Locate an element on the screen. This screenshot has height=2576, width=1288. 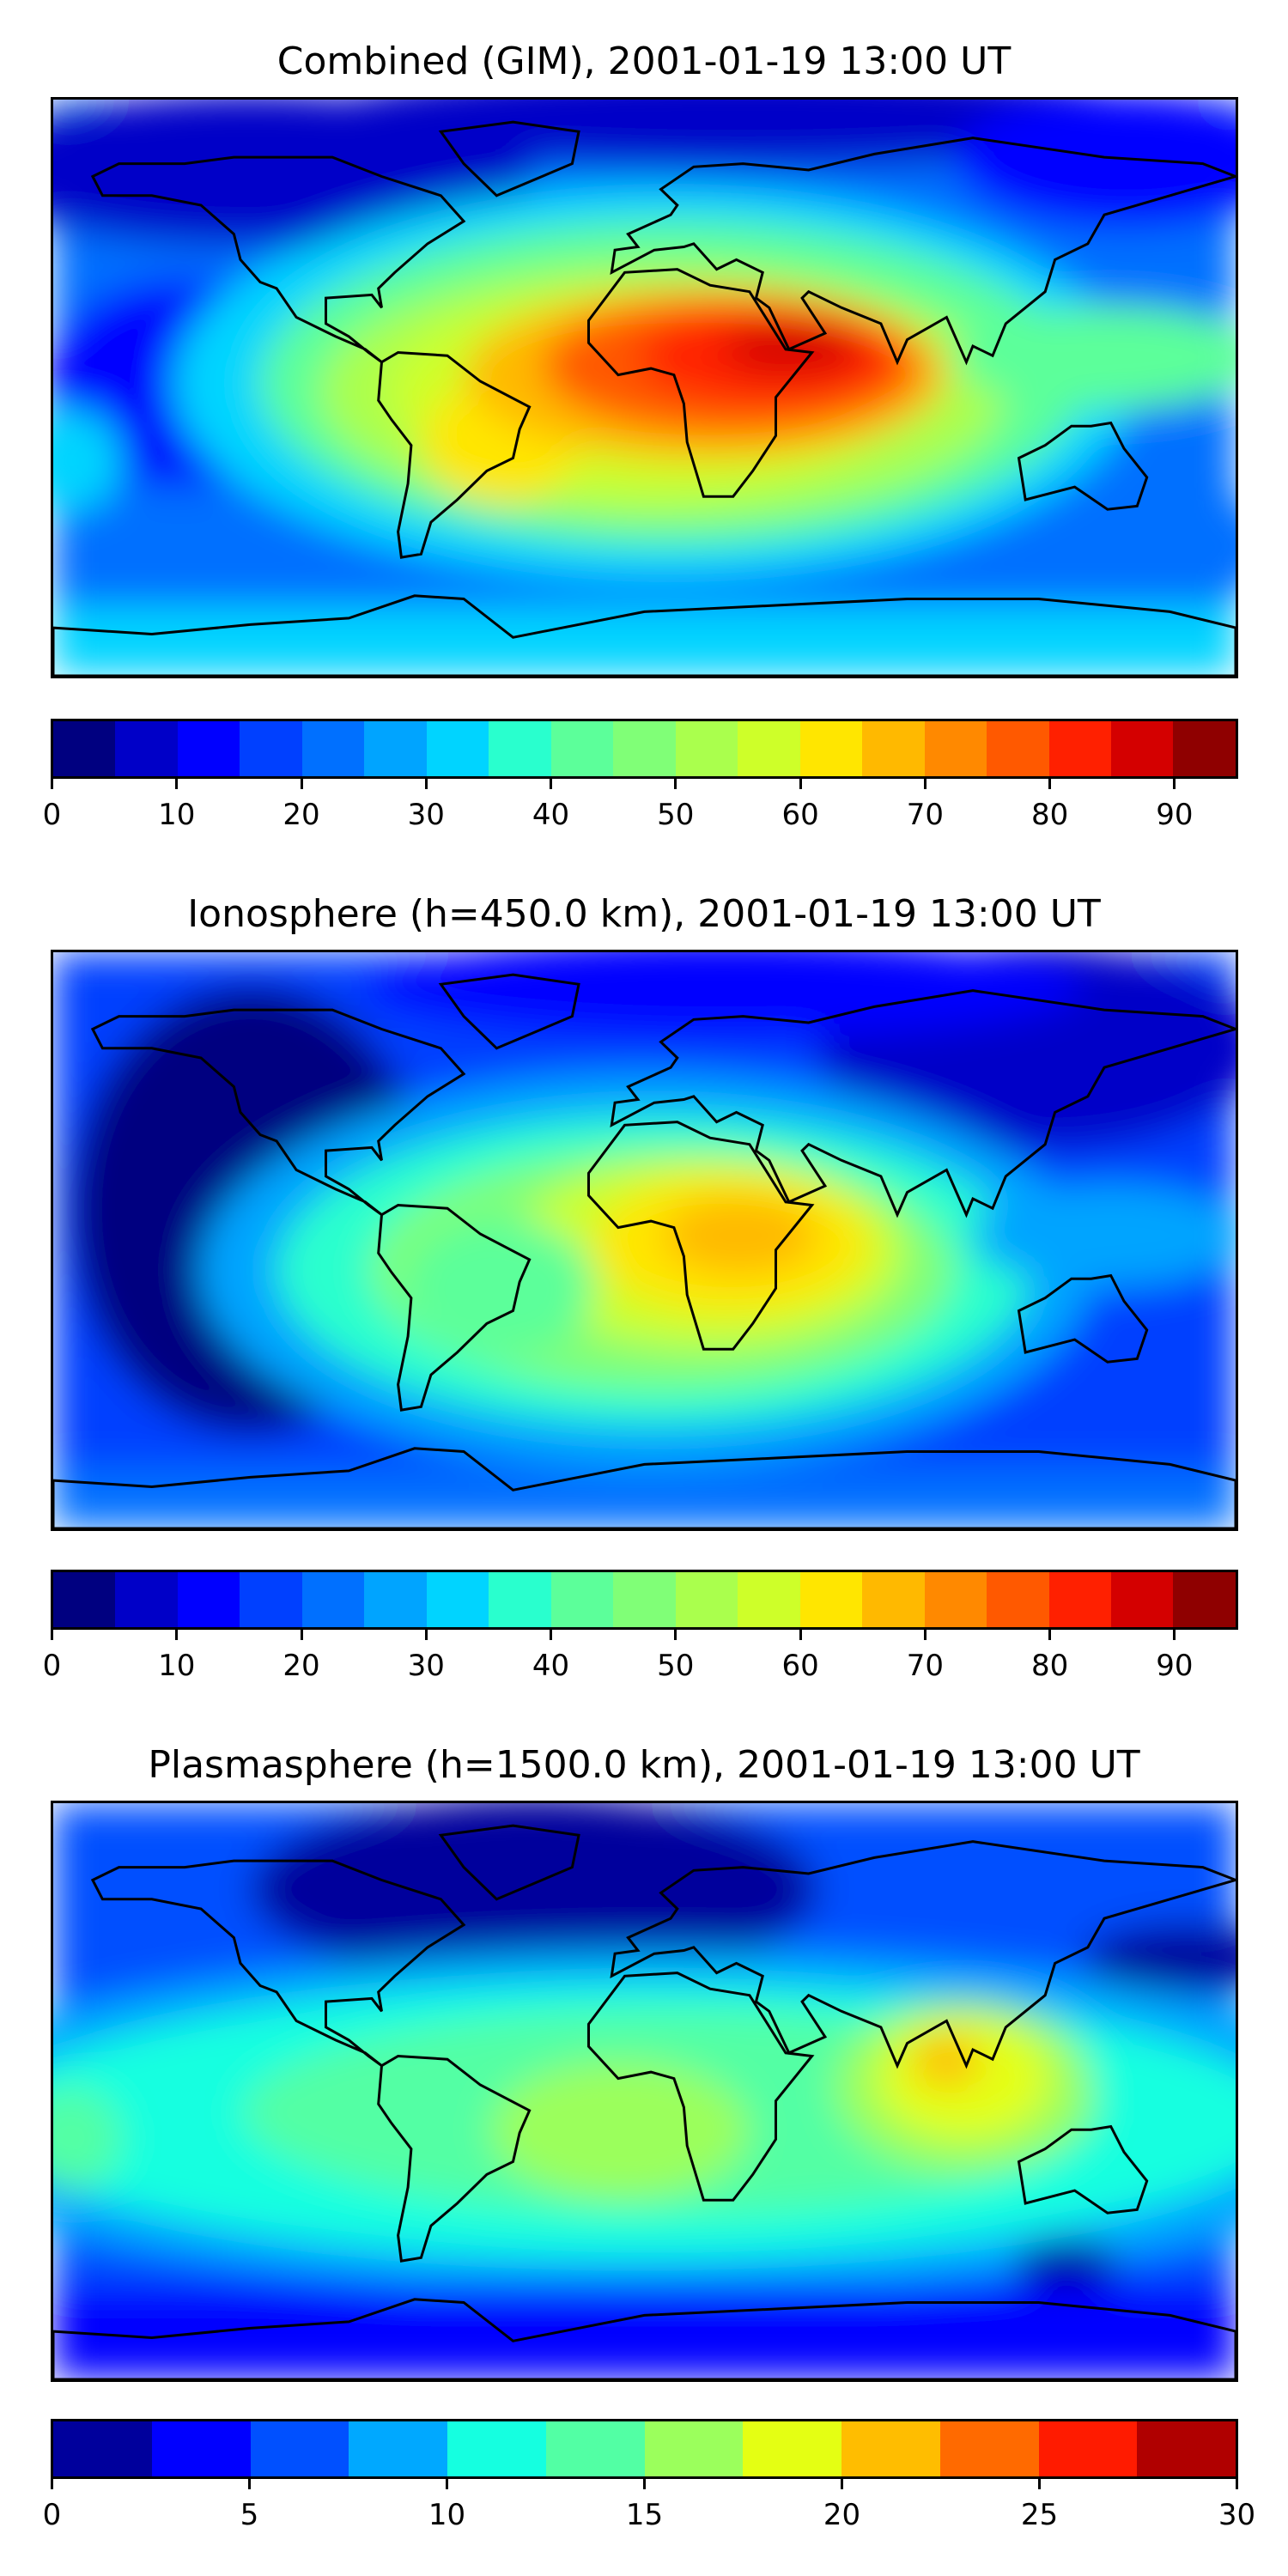
colorbar-tick-label: 10 is located at coordinates (447, 2515).